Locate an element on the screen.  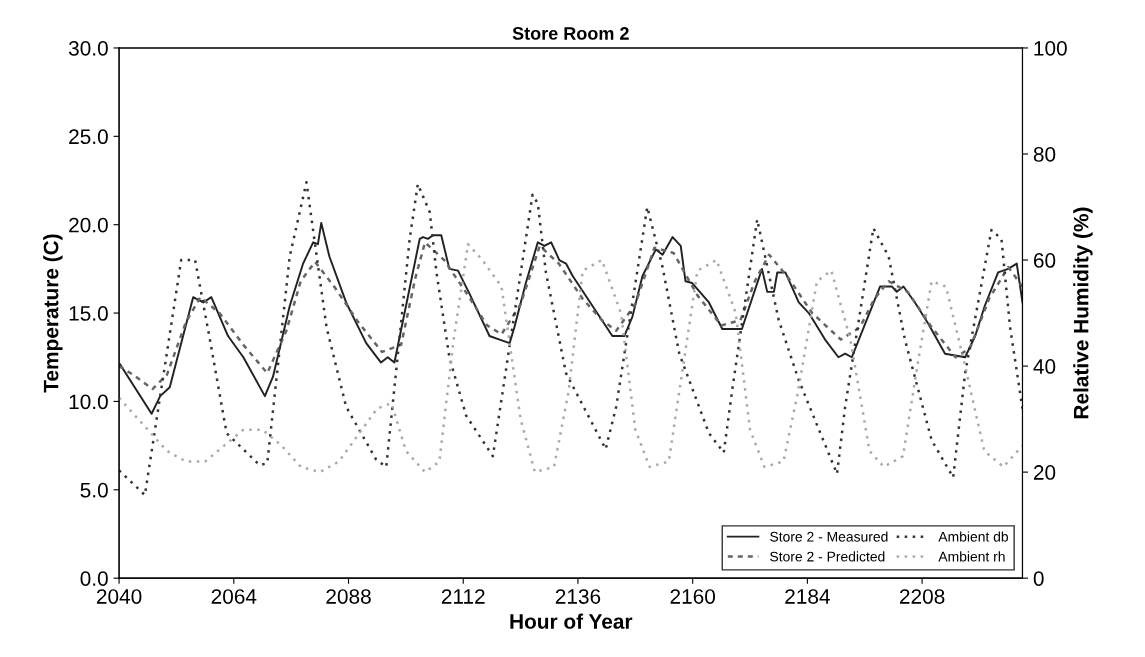
y-tick-label: 10.0 is located at coordinates (88, 402).